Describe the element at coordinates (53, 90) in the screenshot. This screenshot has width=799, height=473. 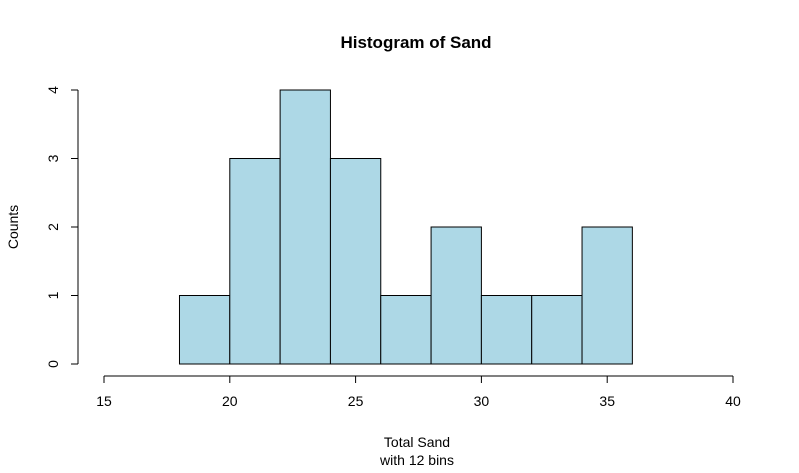
I see `y-tick-label: 4` at that location.